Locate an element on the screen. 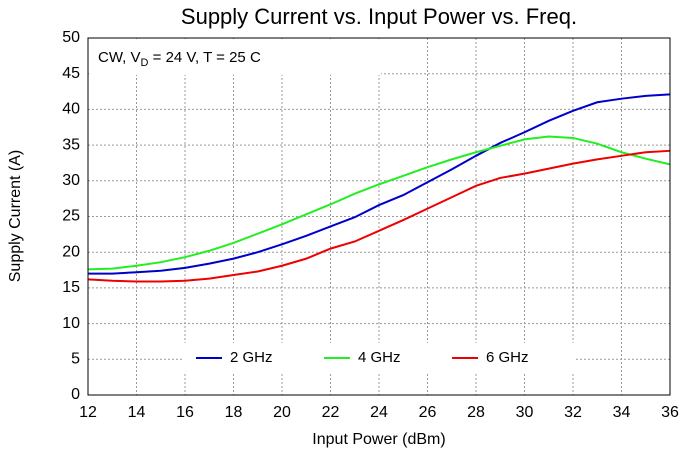  legend-label: 2 GHz is located at coordinates (251, 357).